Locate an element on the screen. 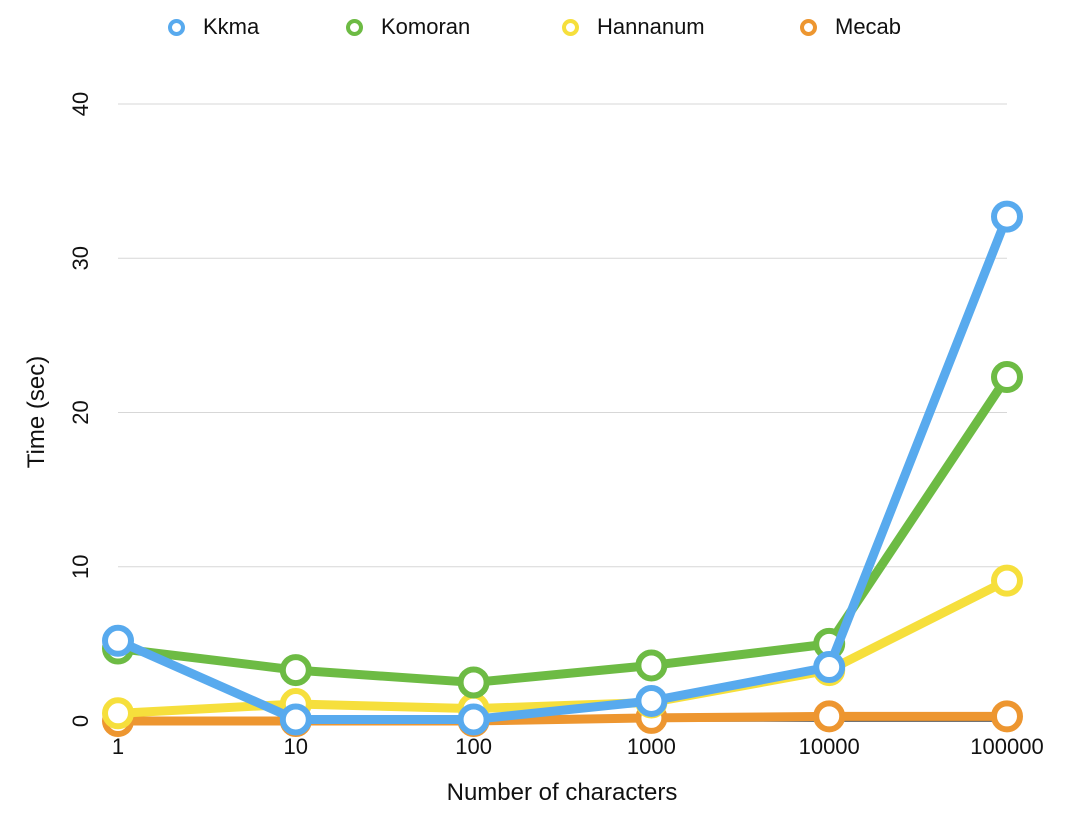 The height and width of the screenshot is (830, 1080). x-tick-label: 10 is located at coordinates (296, 746).